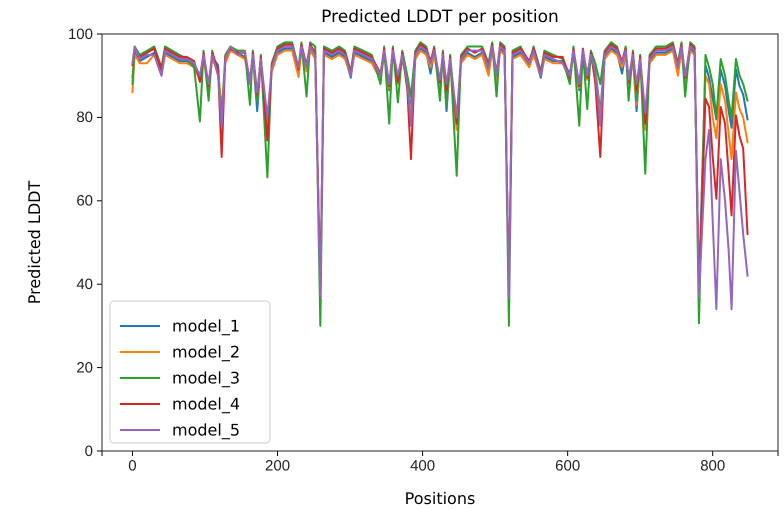  Describe the element at coordinates (277, 466) in the screenshot. I see `x-tick-label: 200` at that location.